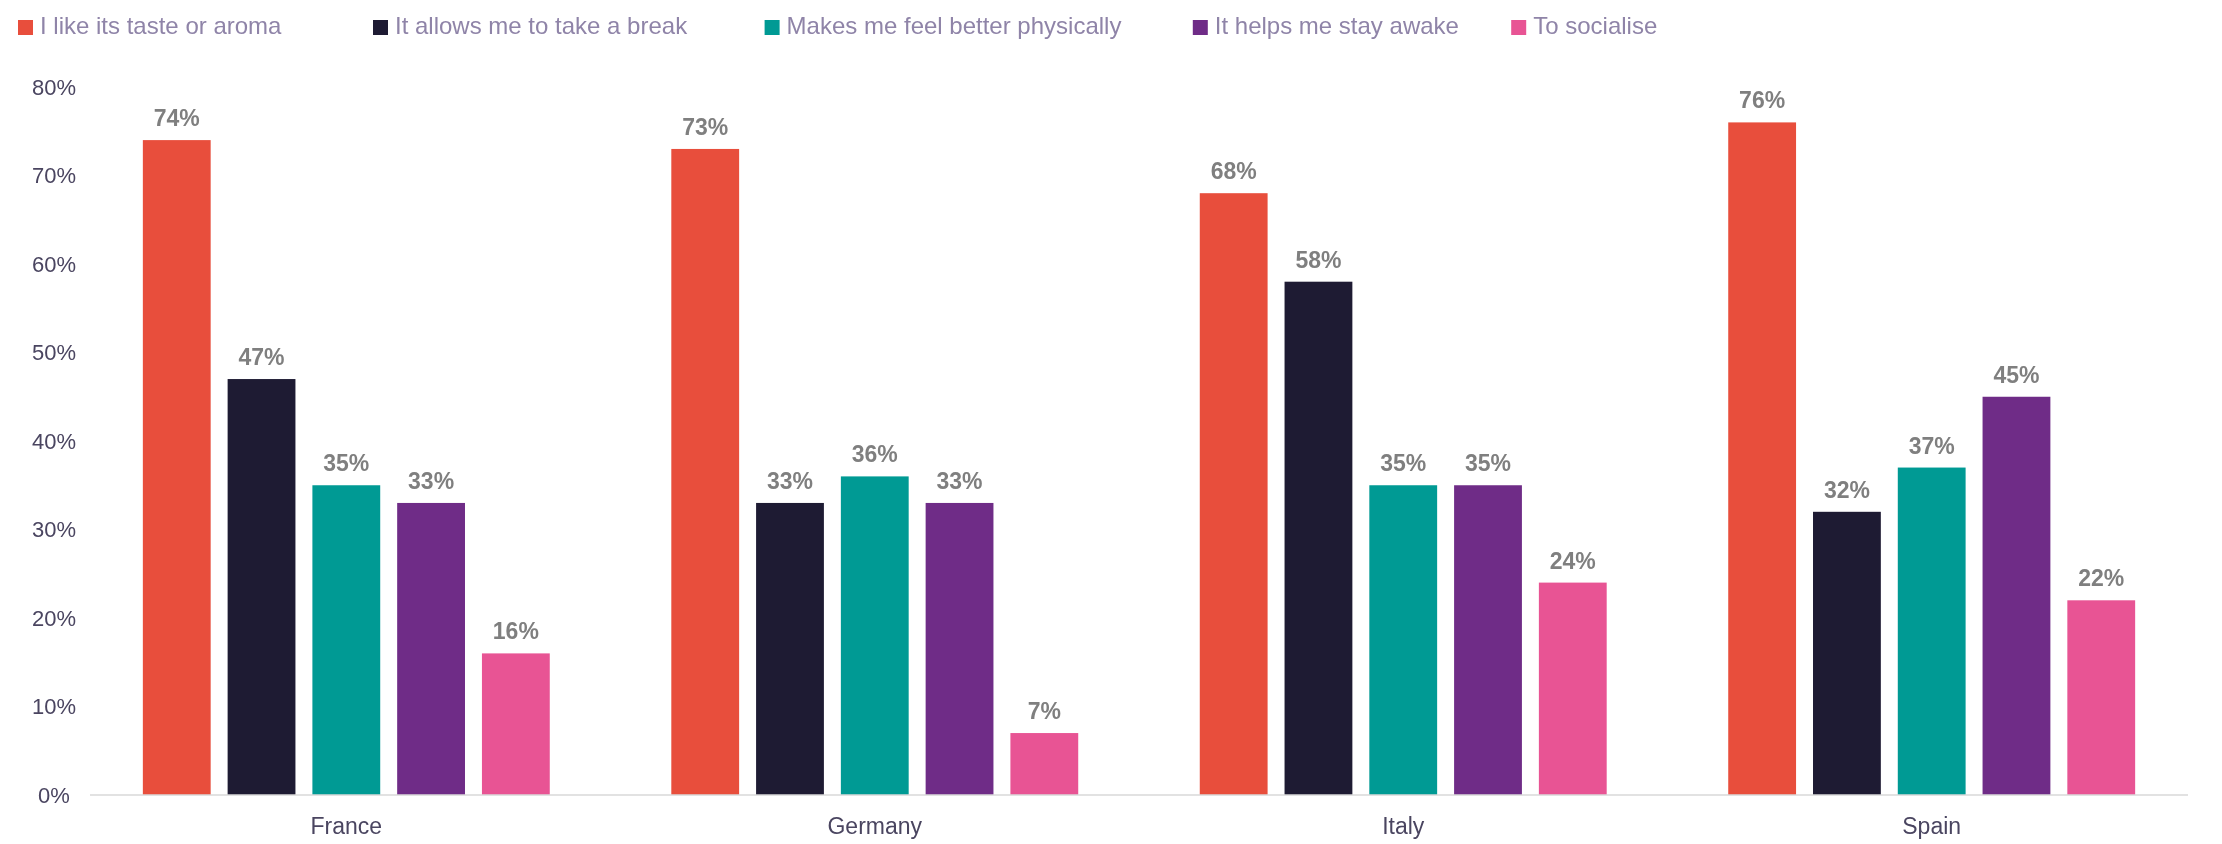 This screenshot has height=844, width=2222. I want to click on data-label: 7%, so click(1044, 711).